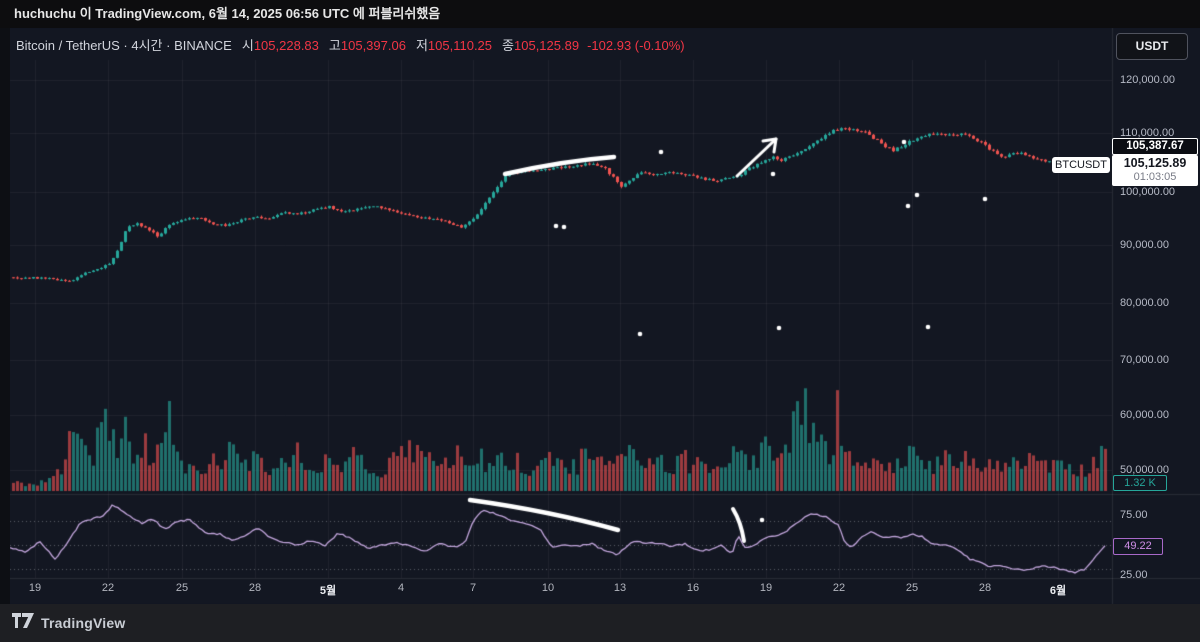 The image size is (1200, 642). I want to click on price-tick-label: 120,000.00, so click(1148, 80).